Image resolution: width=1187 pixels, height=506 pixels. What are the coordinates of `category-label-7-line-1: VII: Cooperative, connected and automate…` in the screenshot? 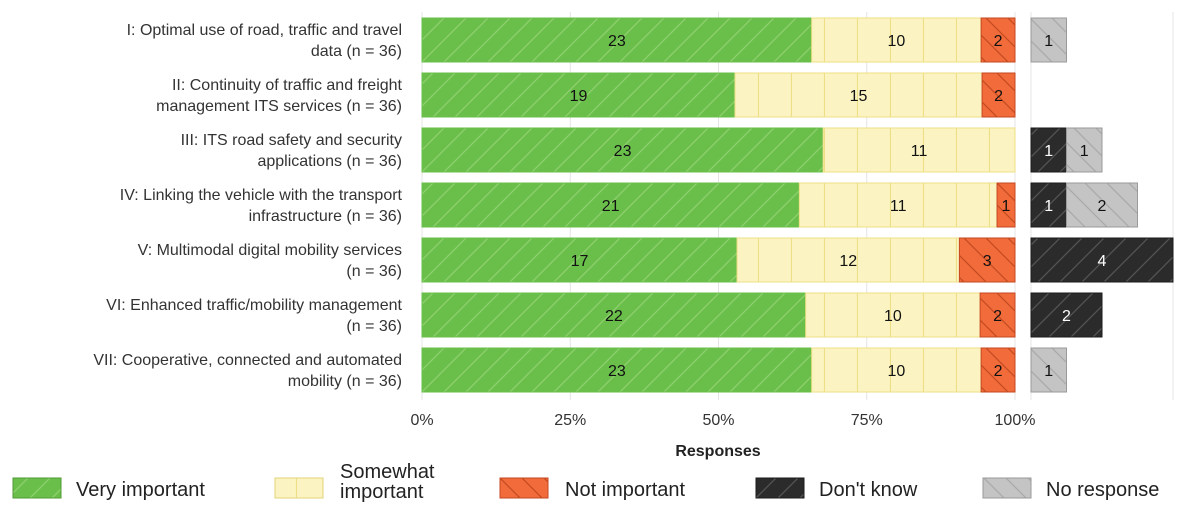 It's located at (247, 360).